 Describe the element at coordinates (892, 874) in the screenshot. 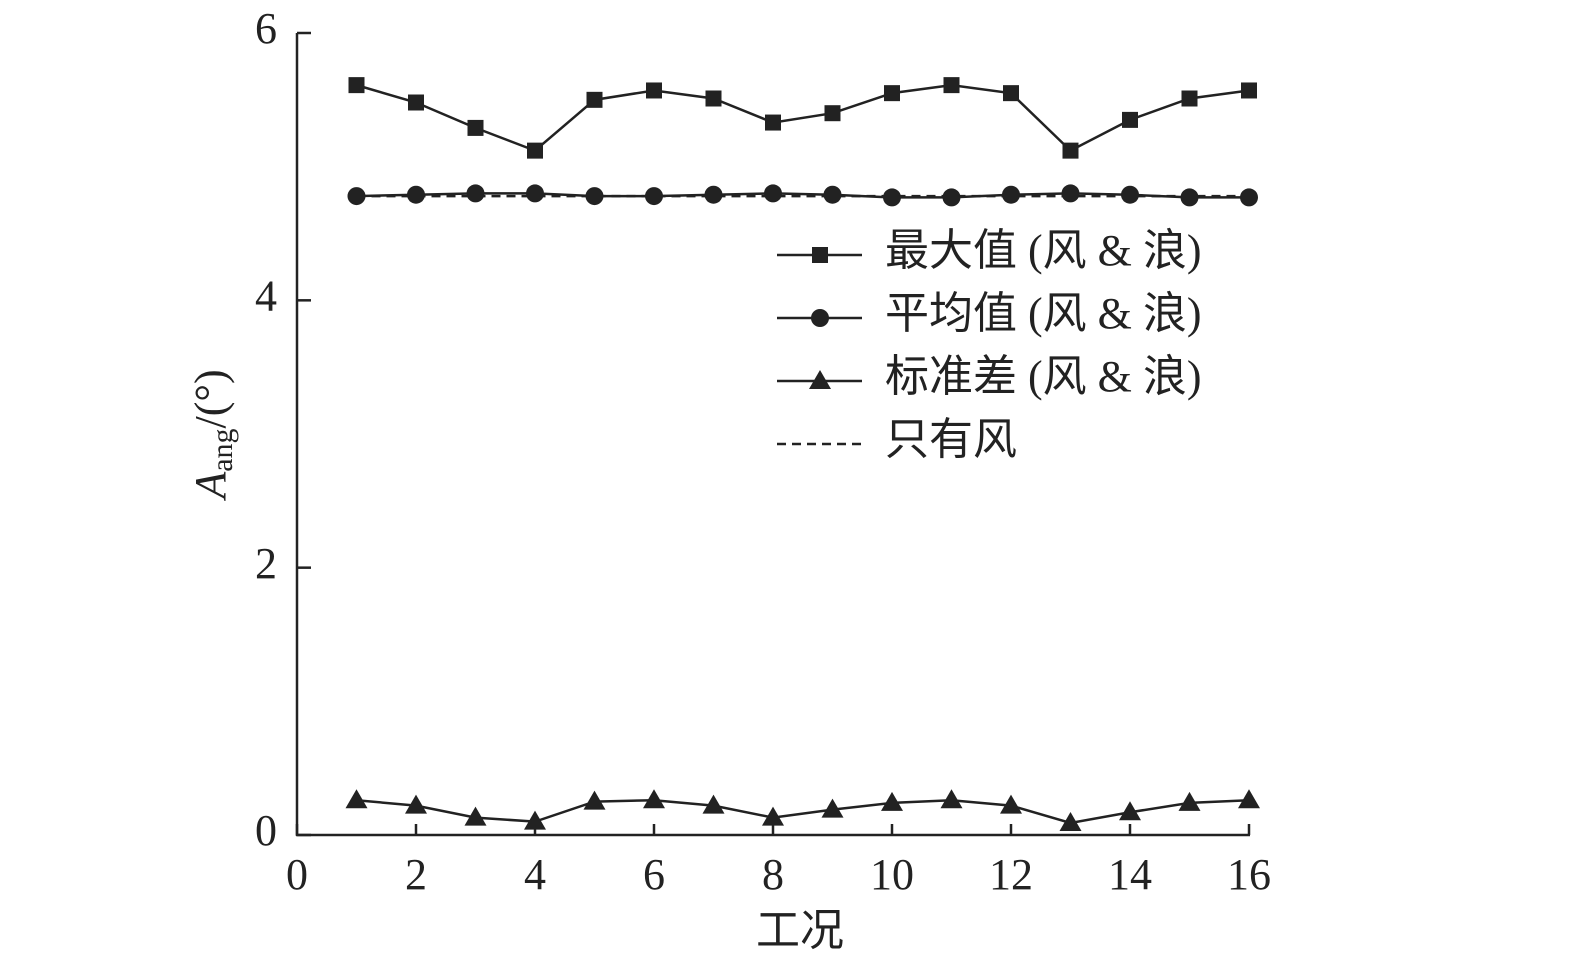

I see `x-tick-label: 10` at that location.